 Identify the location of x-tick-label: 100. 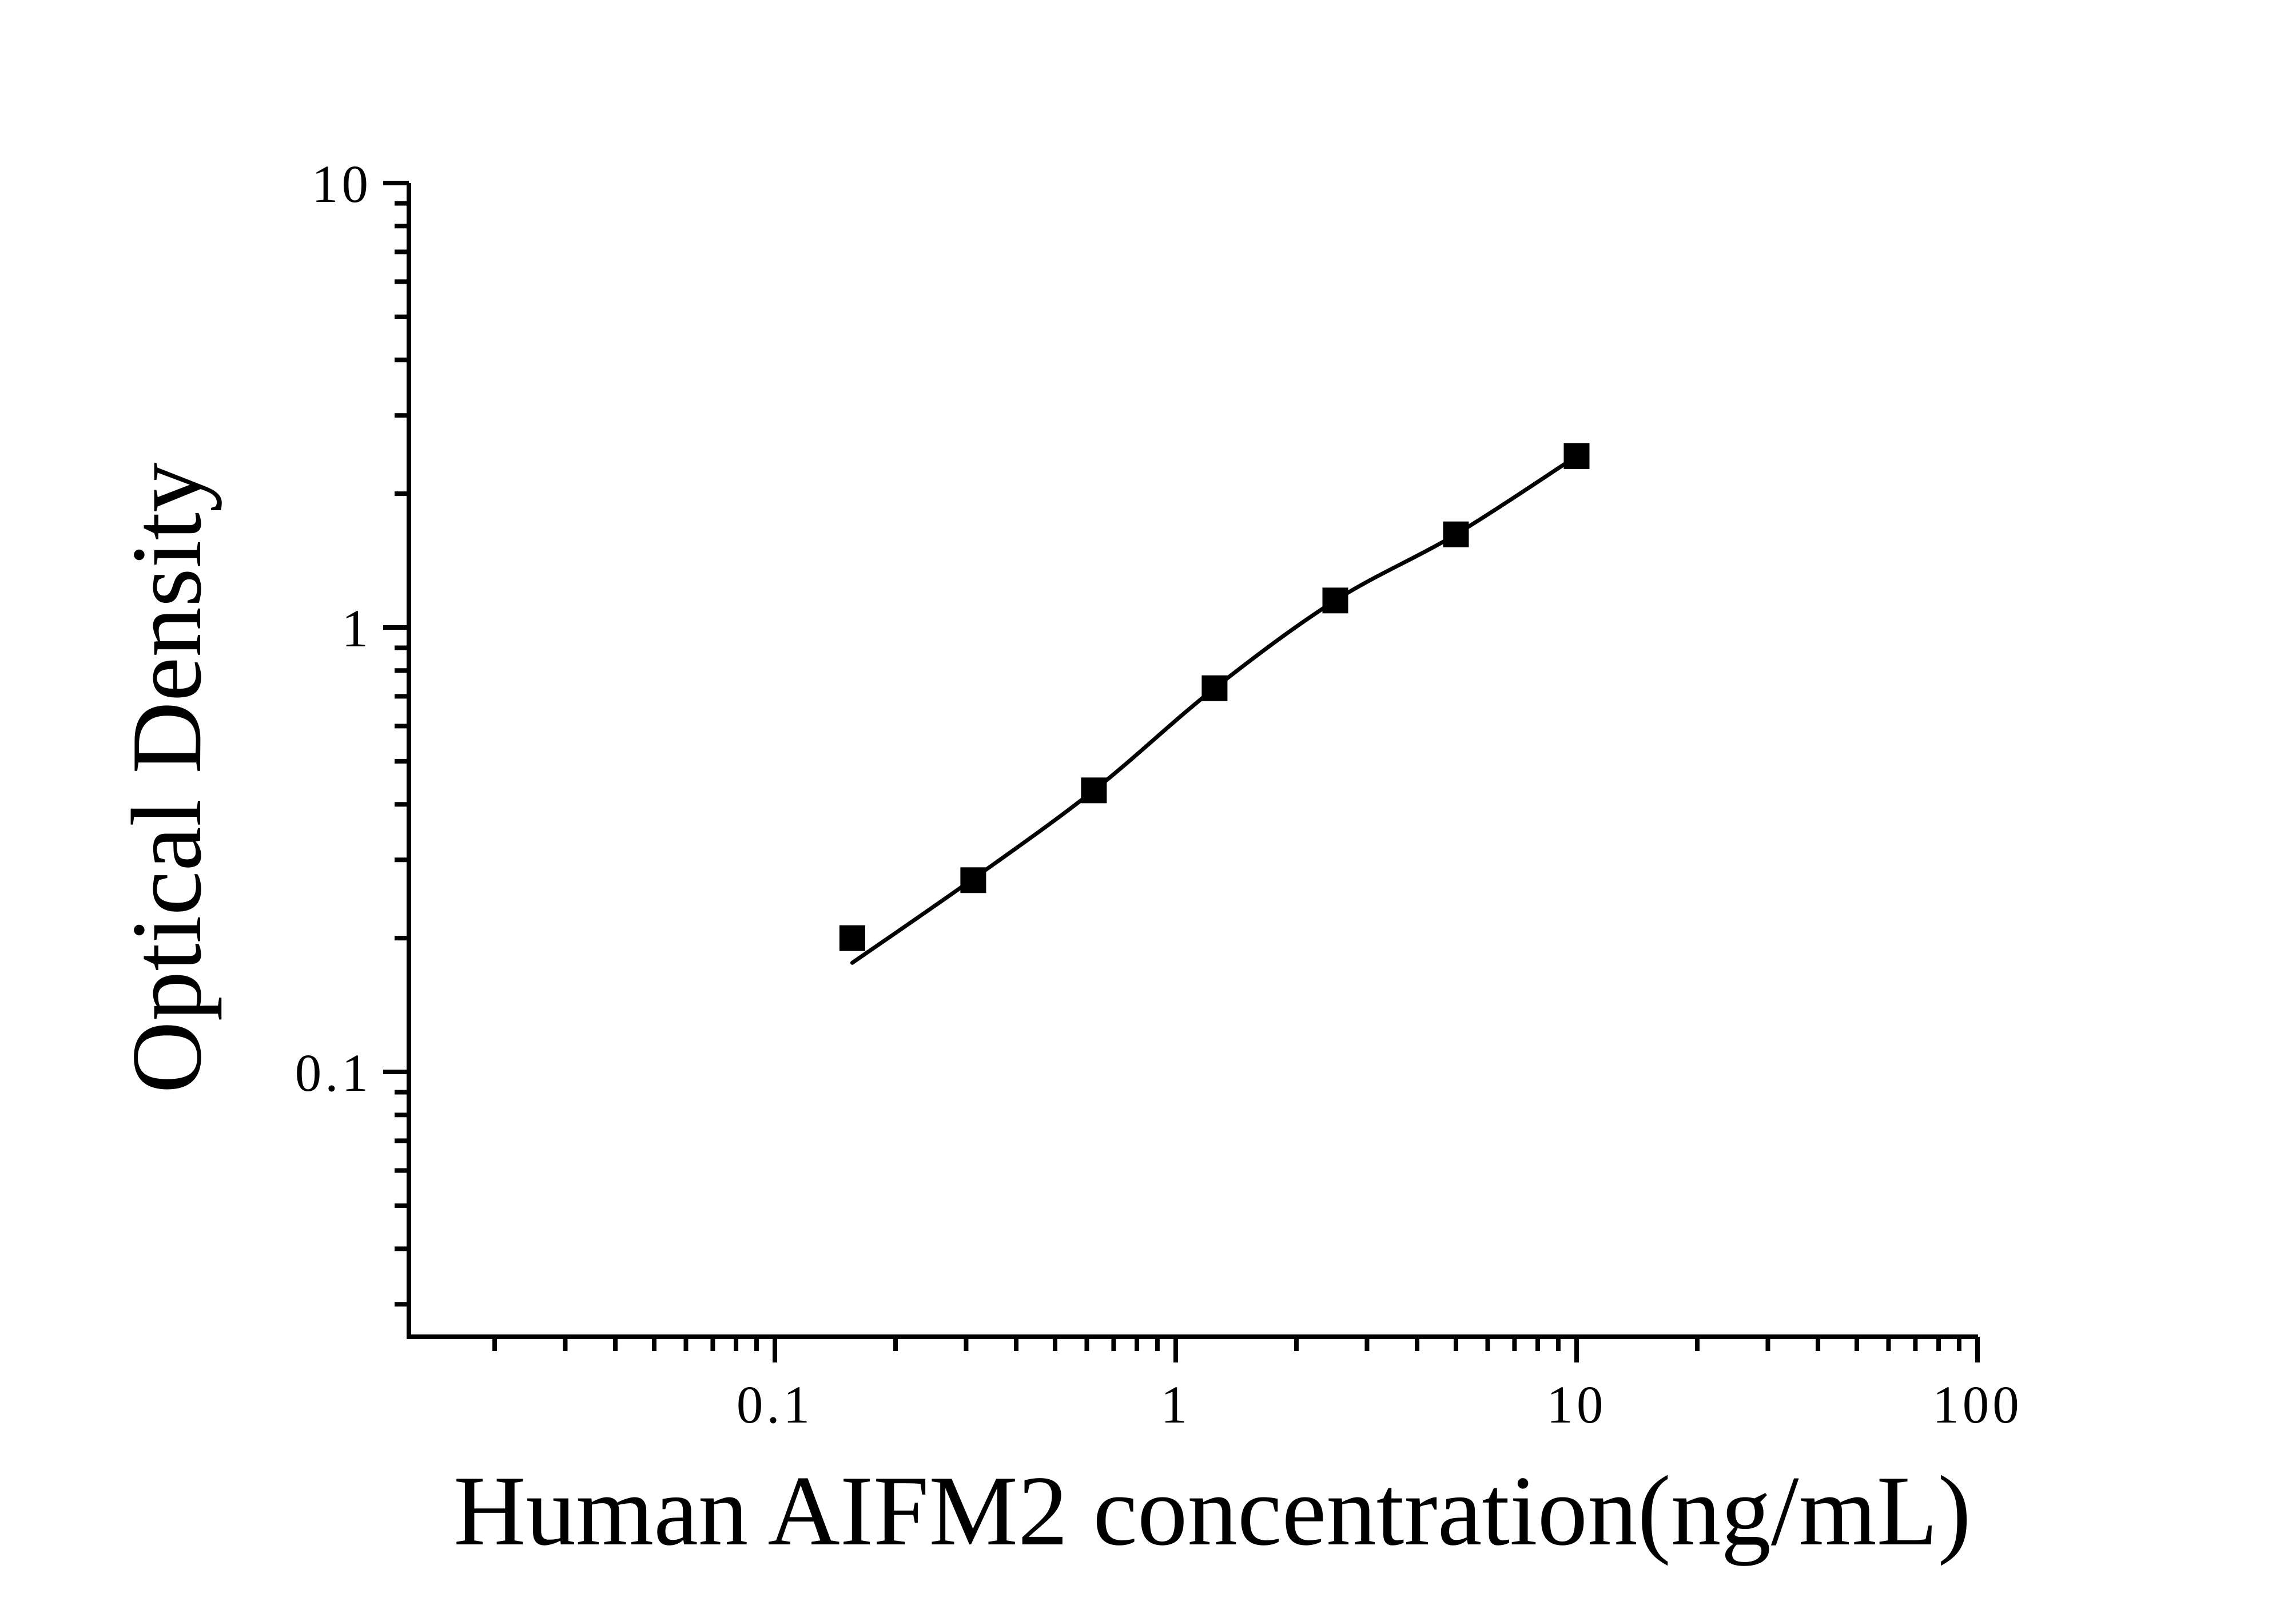
(1978, 1405).